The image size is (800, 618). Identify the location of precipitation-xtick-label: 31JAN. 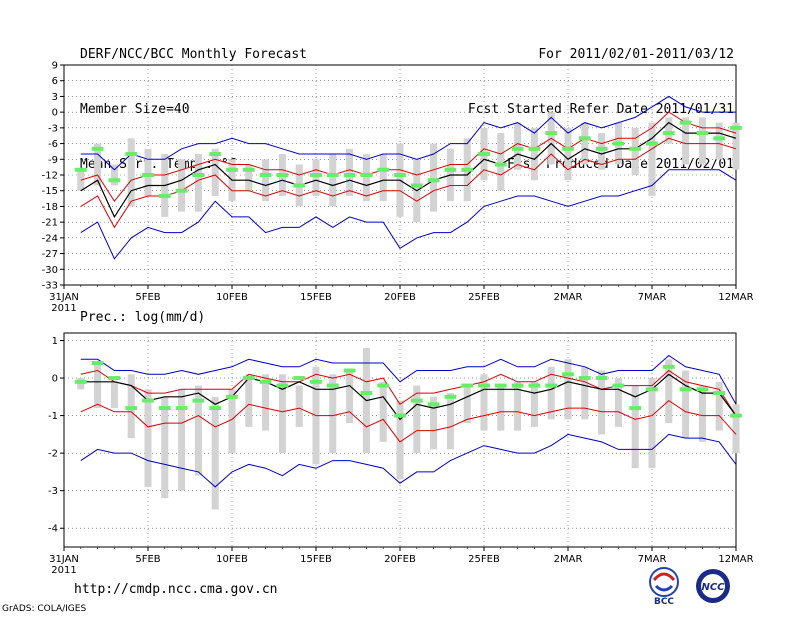
(64, 559).